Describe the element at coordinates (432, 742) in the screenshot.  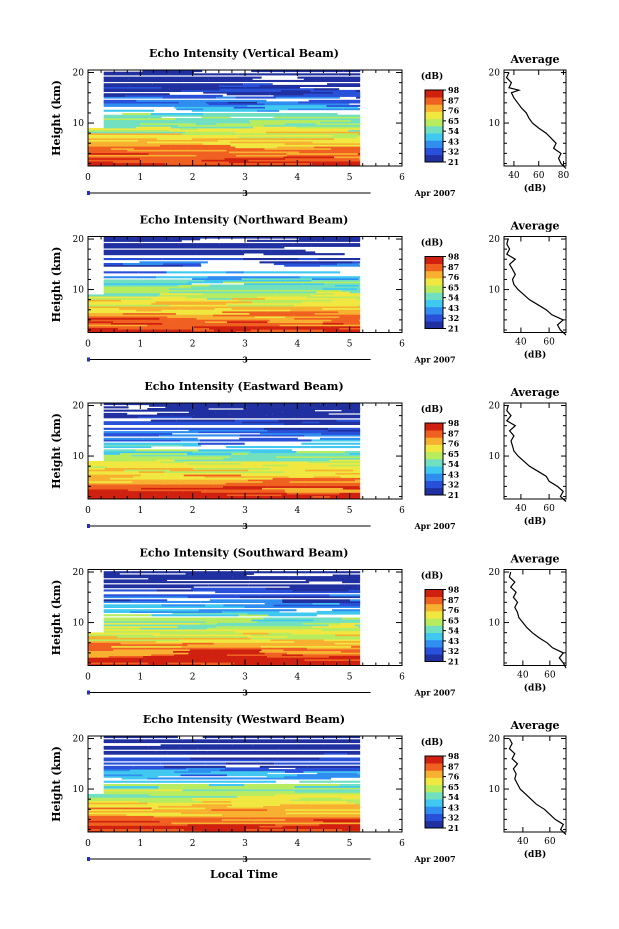
I see `colorbar-unit: (dB)` at that location.